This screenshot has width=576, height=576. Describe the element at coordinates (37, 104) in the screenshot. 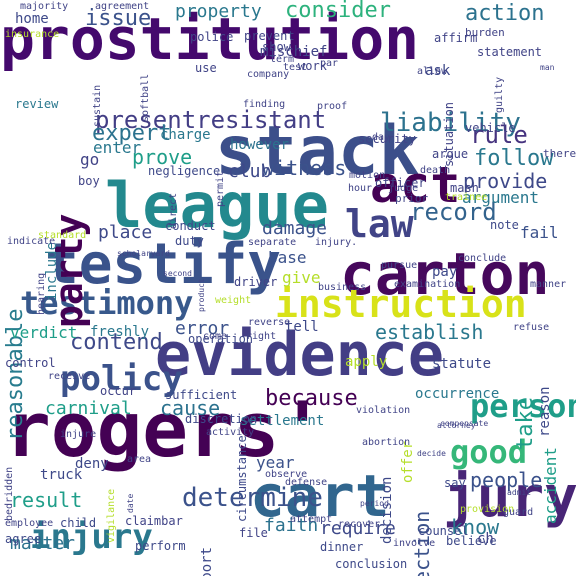

I see `word-56: review` at that location.